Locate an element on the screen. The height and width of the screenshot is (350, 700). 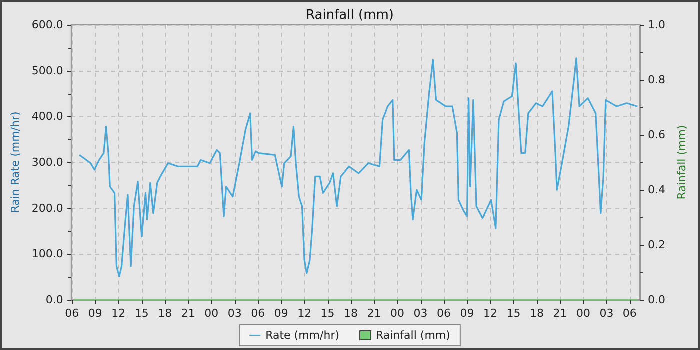
y-tick-label: 400.0 is located at coordinates (48, 117).